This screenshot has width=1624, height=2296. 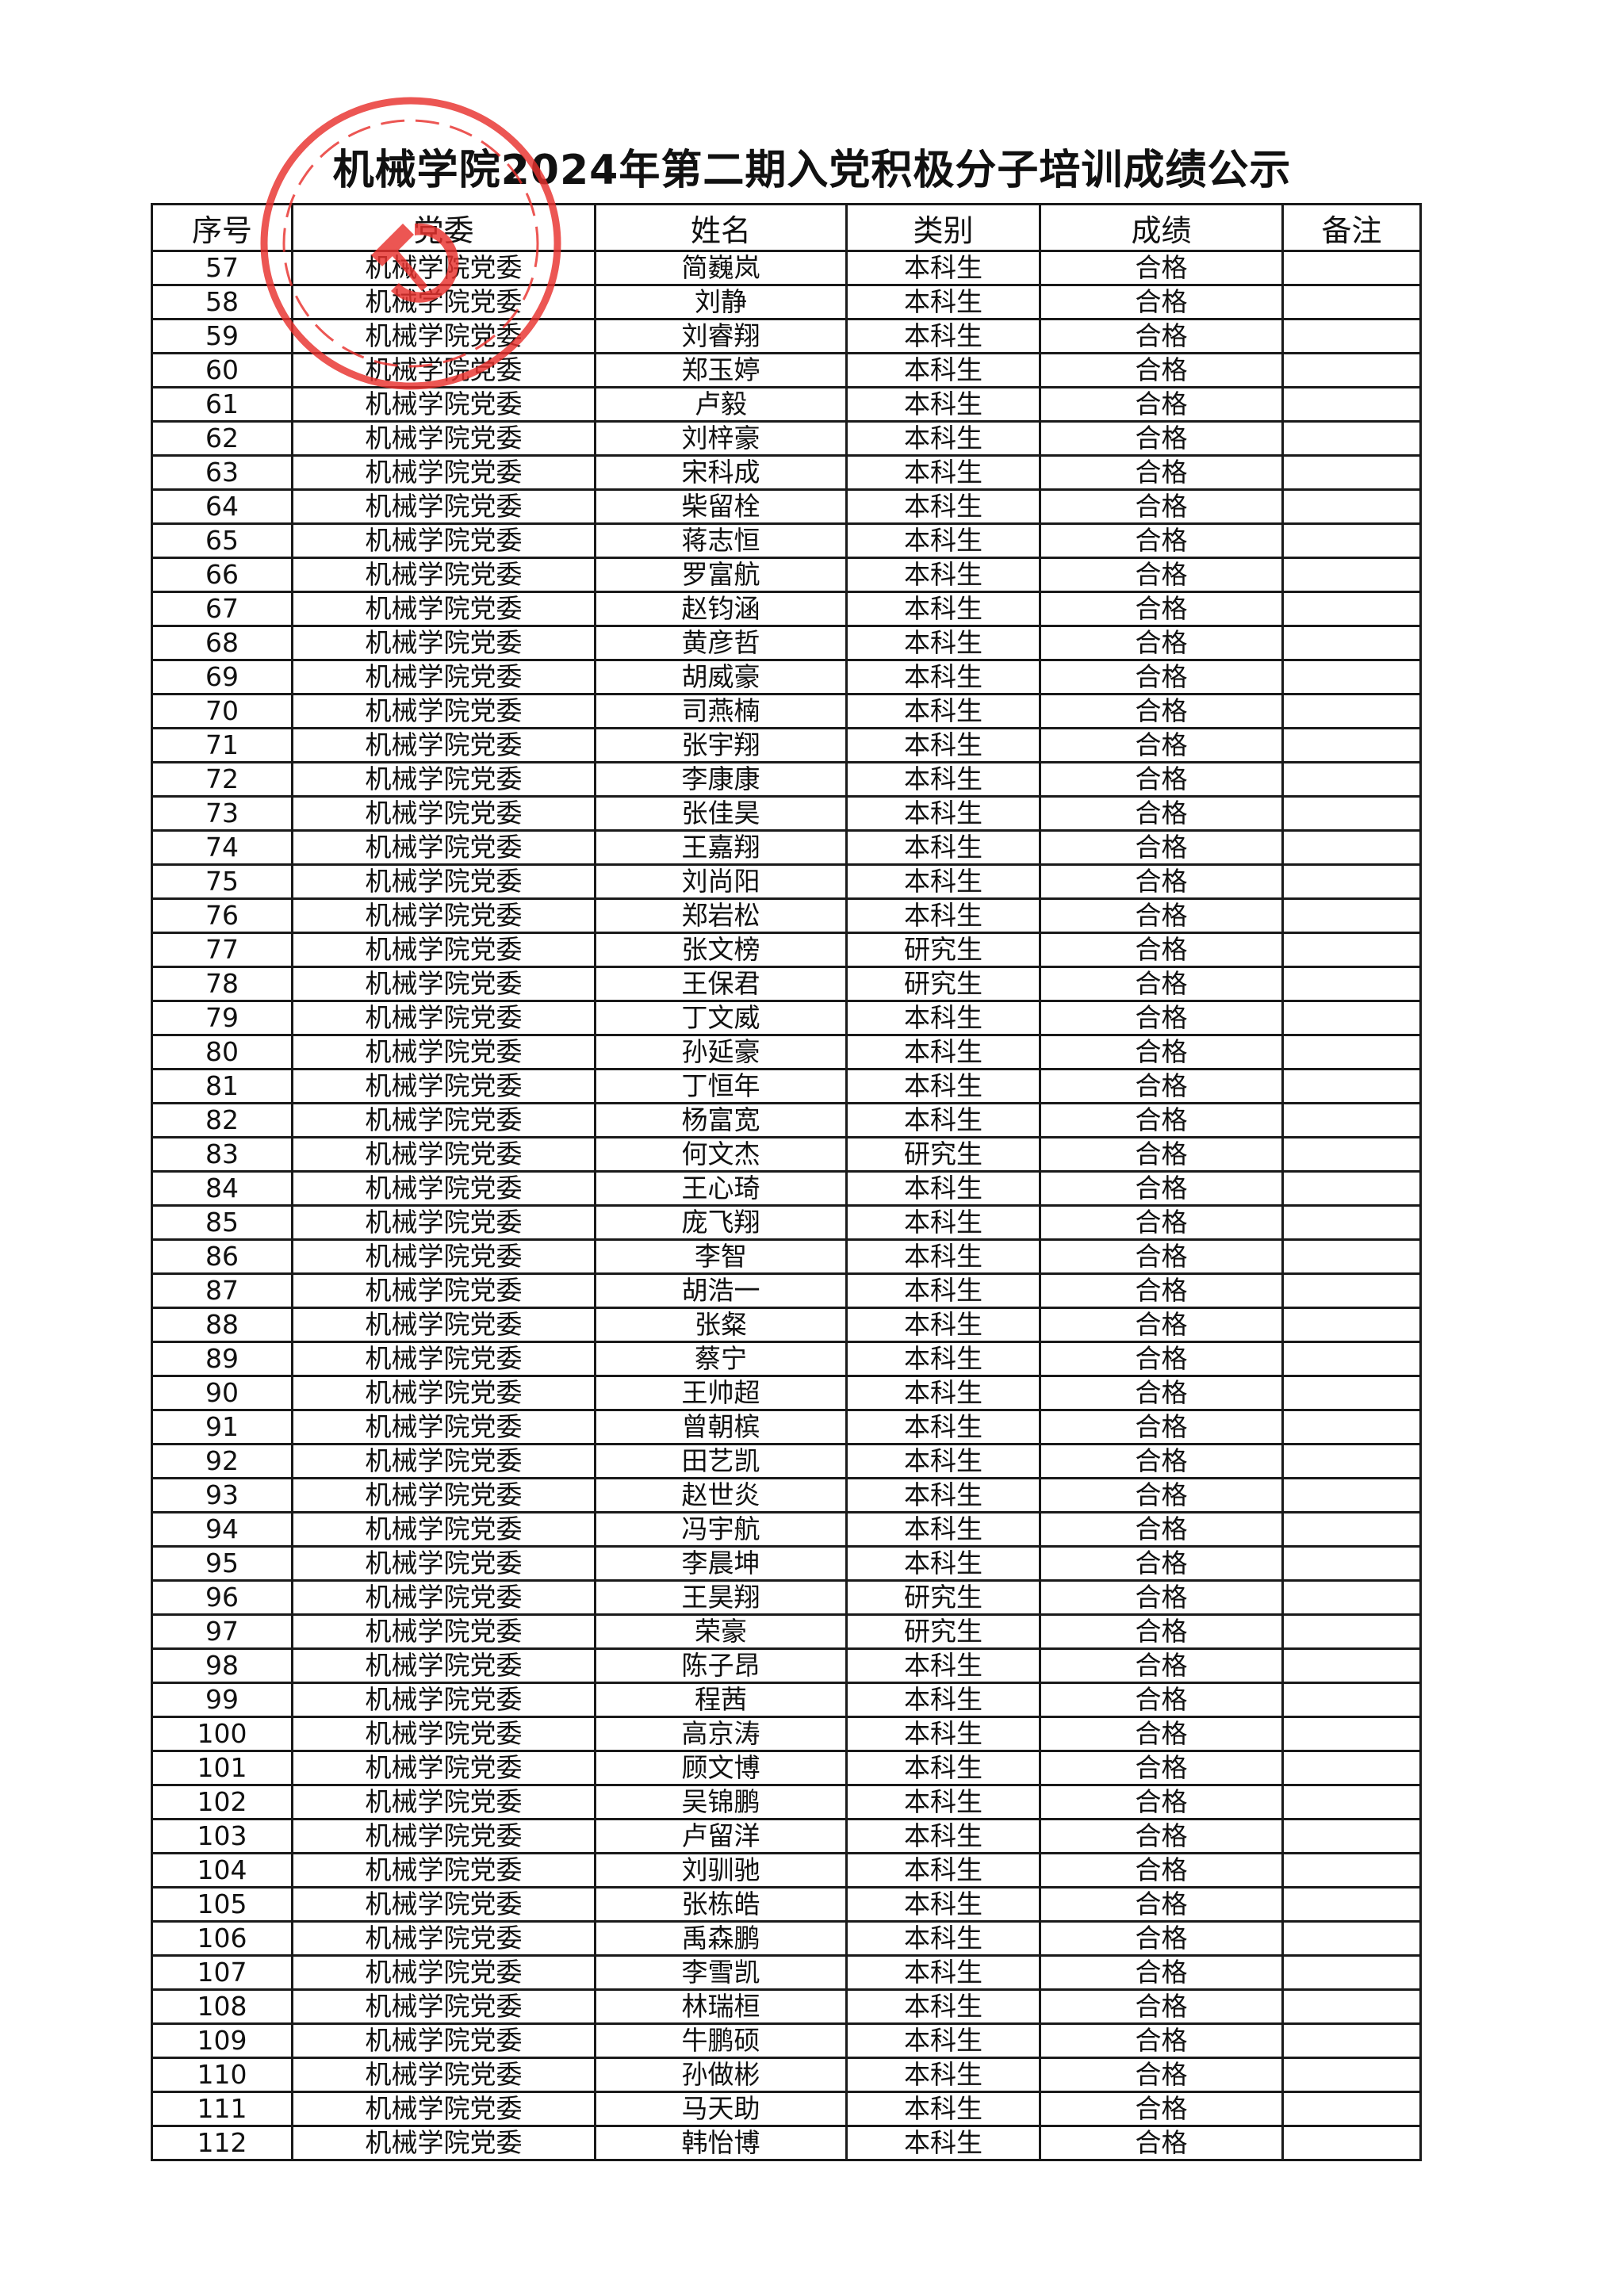 I want to click on row-name: 牛鹏硕, so click(x=721, y=2041).